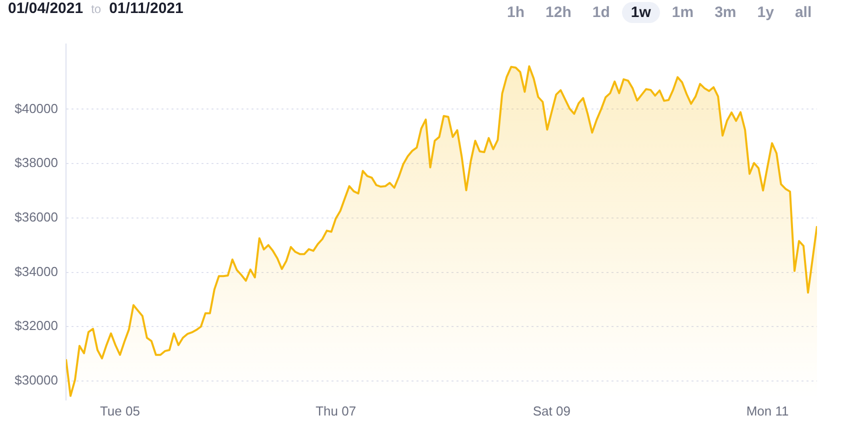 This screenshot has height=425, width=843. What do you see at coordinates (36, 162) in the screenshot?
I see `y-tick-label: $38000` at bounding box center [36, 162].